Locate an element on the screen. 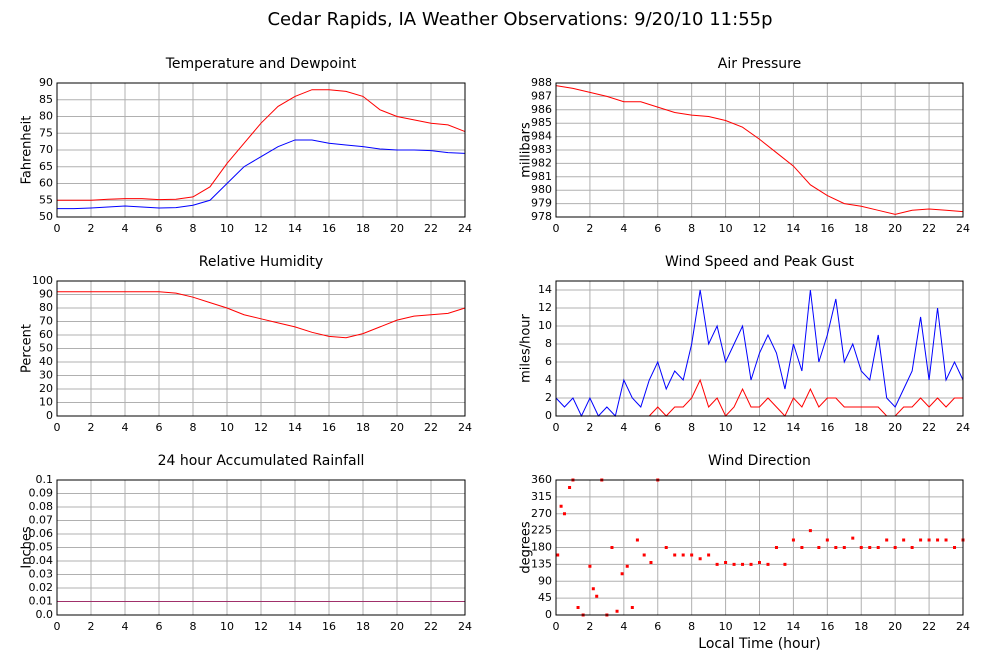  panel-title: Relative Humidity is located at coordinates (261, 262).